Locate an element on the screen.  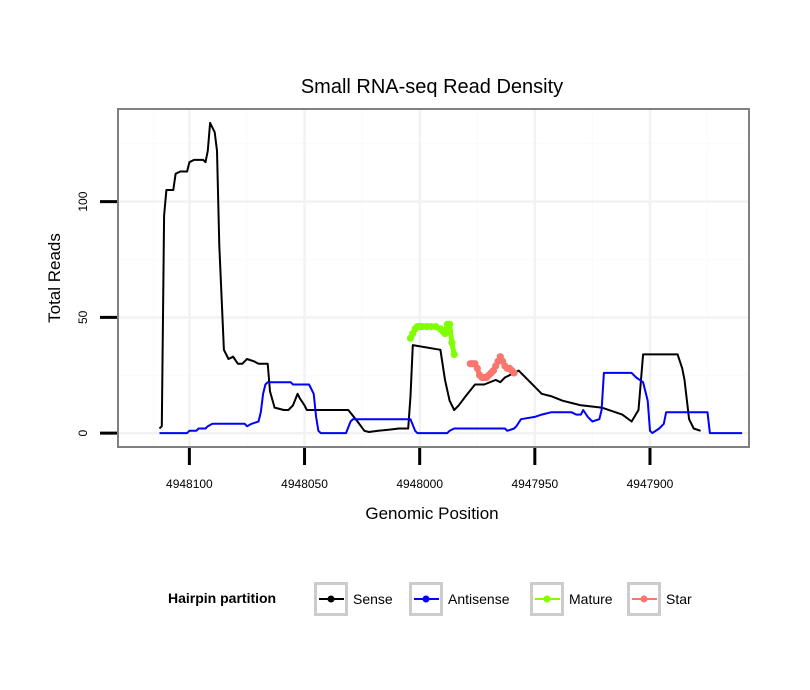
y-axis-title: Total Reads is located at coordinates (54, 278).